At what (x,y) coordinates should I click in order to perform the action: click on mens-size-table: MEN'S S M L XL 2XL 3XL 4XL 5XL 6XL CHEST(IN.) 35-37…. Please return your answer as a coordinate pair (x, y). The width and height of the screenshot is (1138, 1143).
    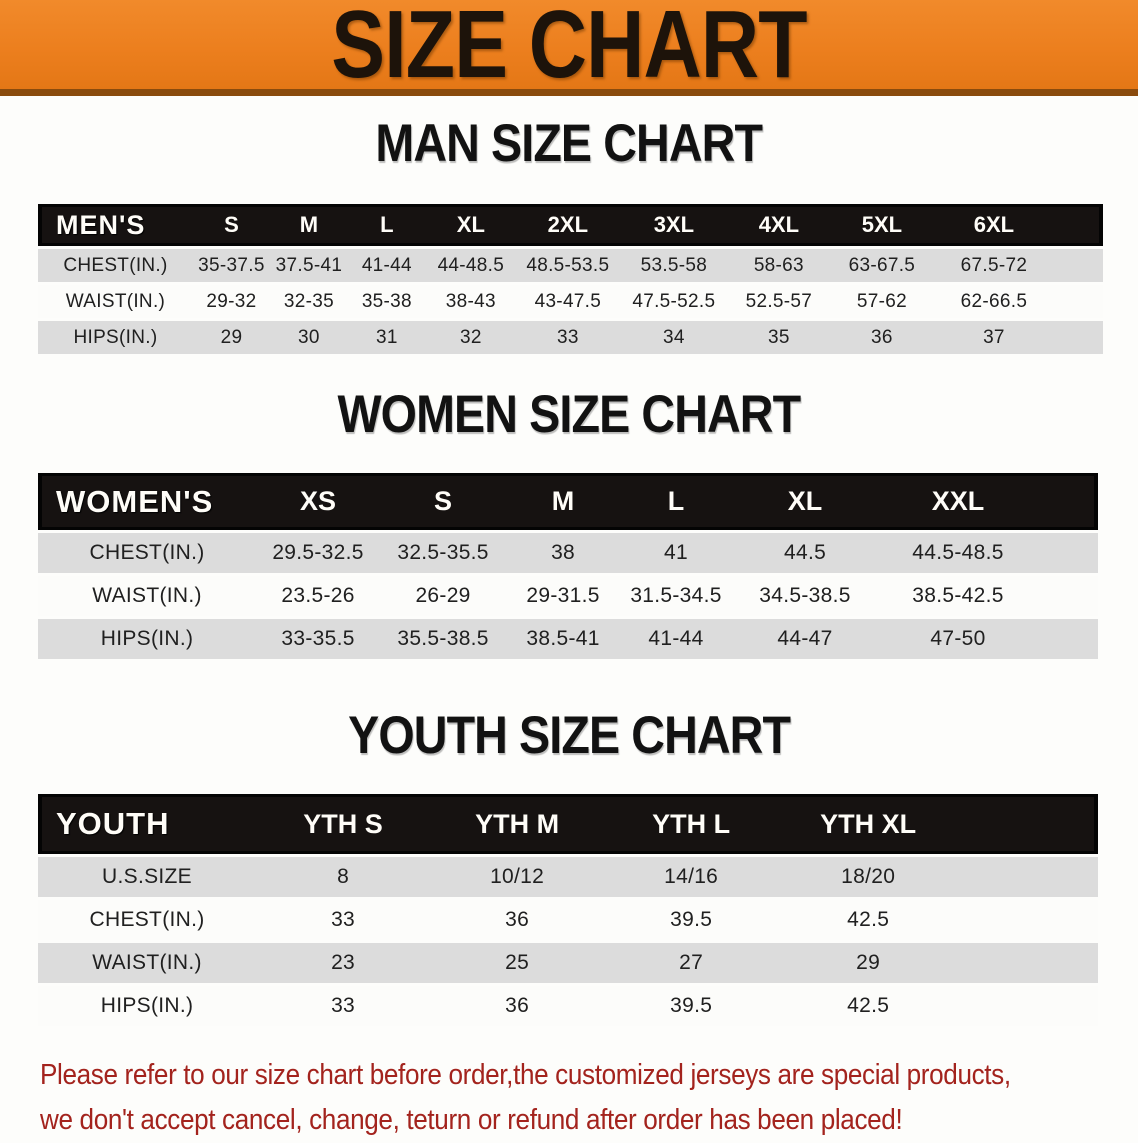
    Looking at the image, I should click on (570, 279).